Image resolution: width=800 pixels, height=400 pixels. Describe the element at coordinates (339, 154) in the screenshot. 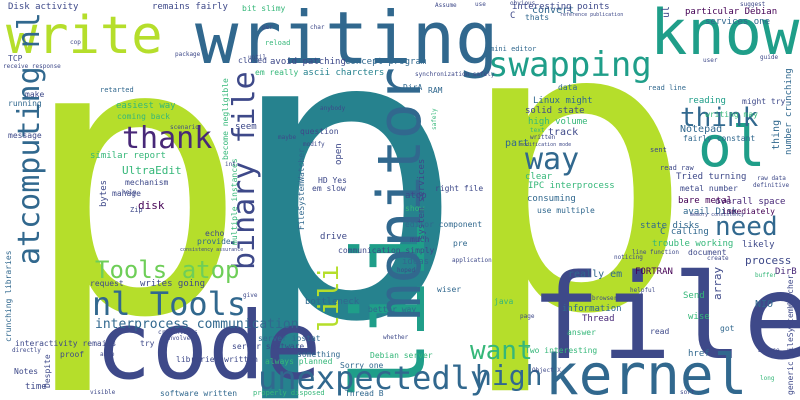

I see `word-open: open` at that location.